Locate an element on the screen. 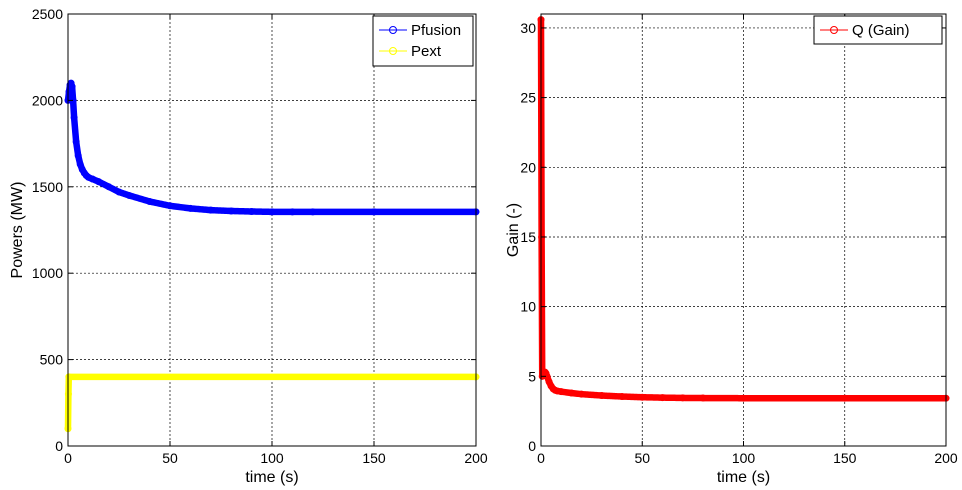 This screenshot has height=490, width=962. y-tick-label: 5 is located at coordinates (532, 376).